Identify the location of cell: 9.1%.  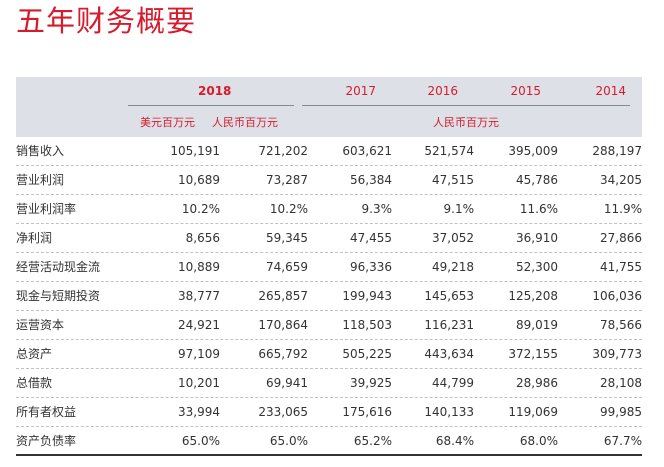
(459, 209).